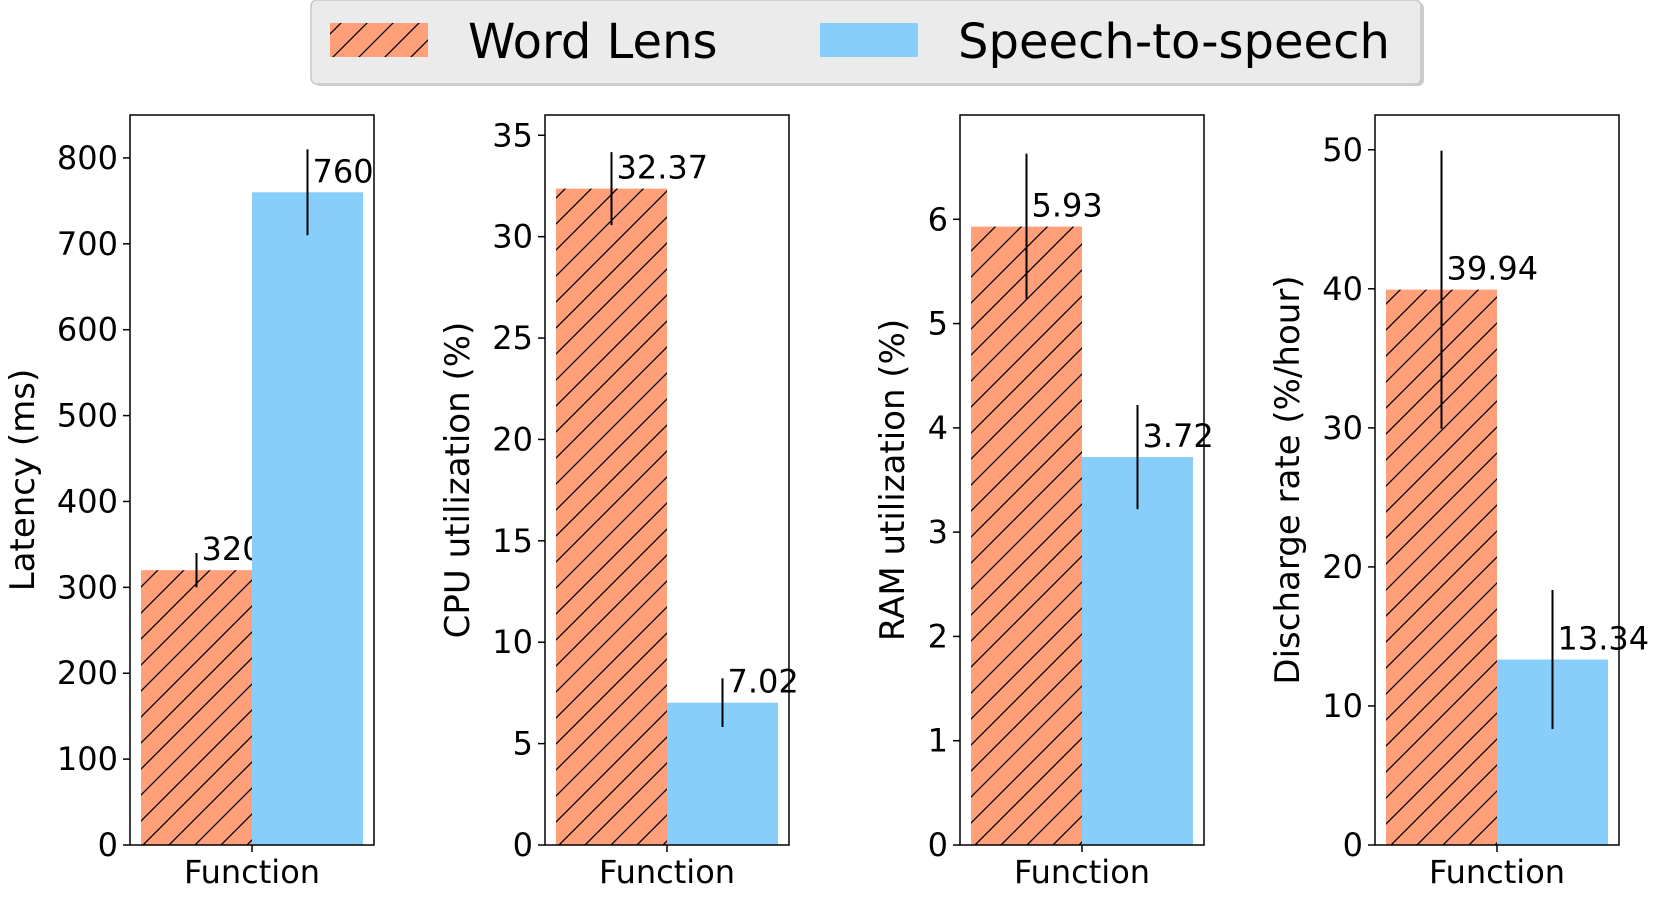 Image resolution: width=1660 pixels, height=908 pixels. Describe the element at coordinates (512, 135) in the screenshot. I see `y-tick-label: 35` at that location.